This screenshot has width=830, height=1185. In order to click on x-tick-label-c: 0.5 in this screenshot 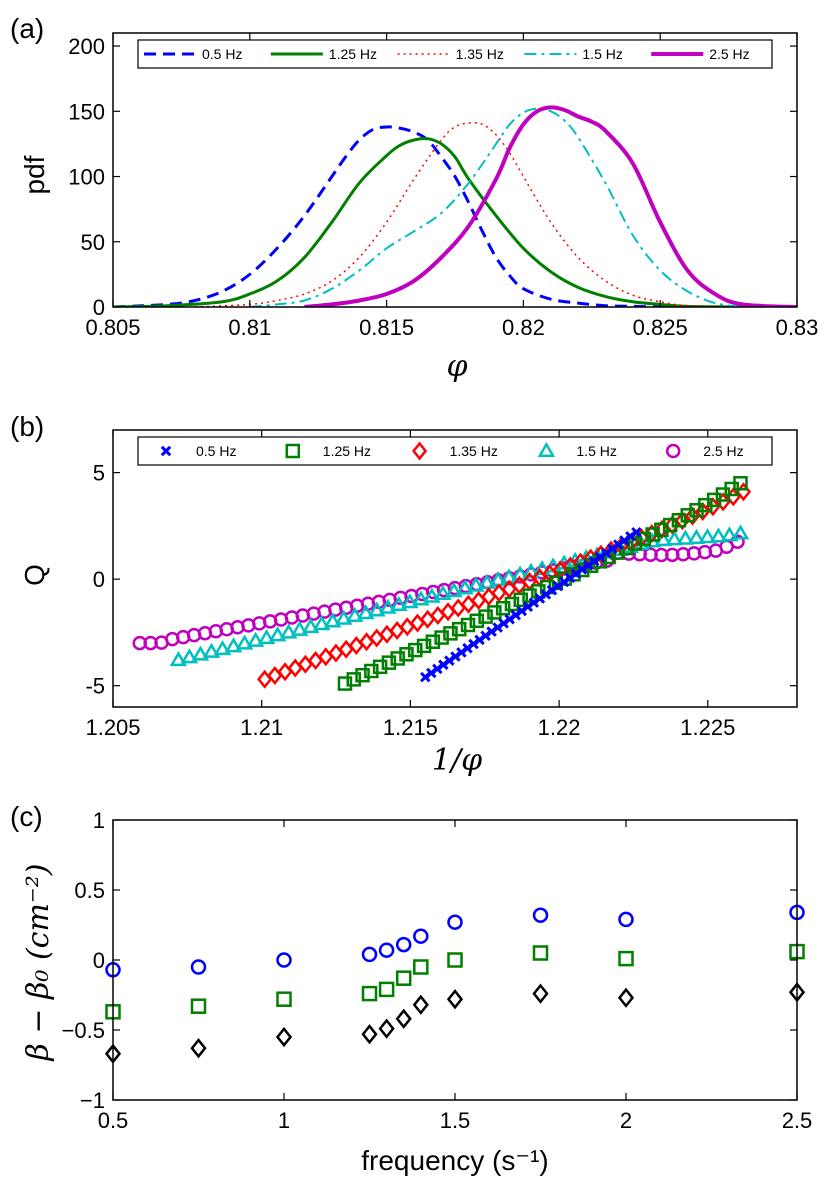, I will do `click(113, 1120)`.